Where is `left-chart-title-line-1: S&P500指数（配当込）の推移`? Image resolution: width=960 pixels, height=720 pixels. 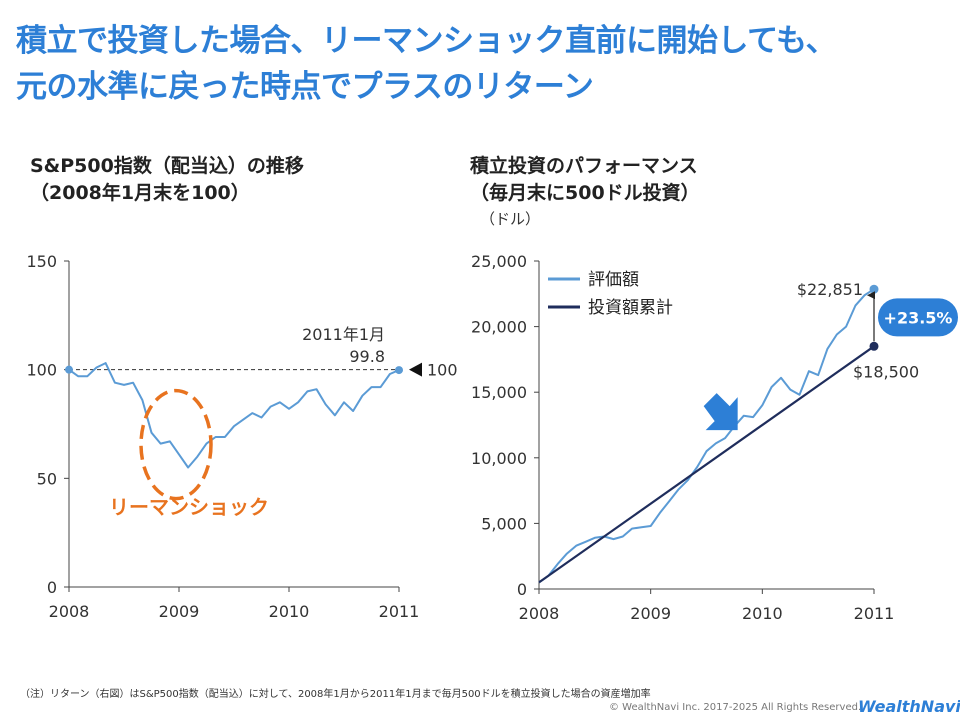 left-chart-title-line-1: S&P500指数（配当込）の推移 is located at coordinates (167, 166).